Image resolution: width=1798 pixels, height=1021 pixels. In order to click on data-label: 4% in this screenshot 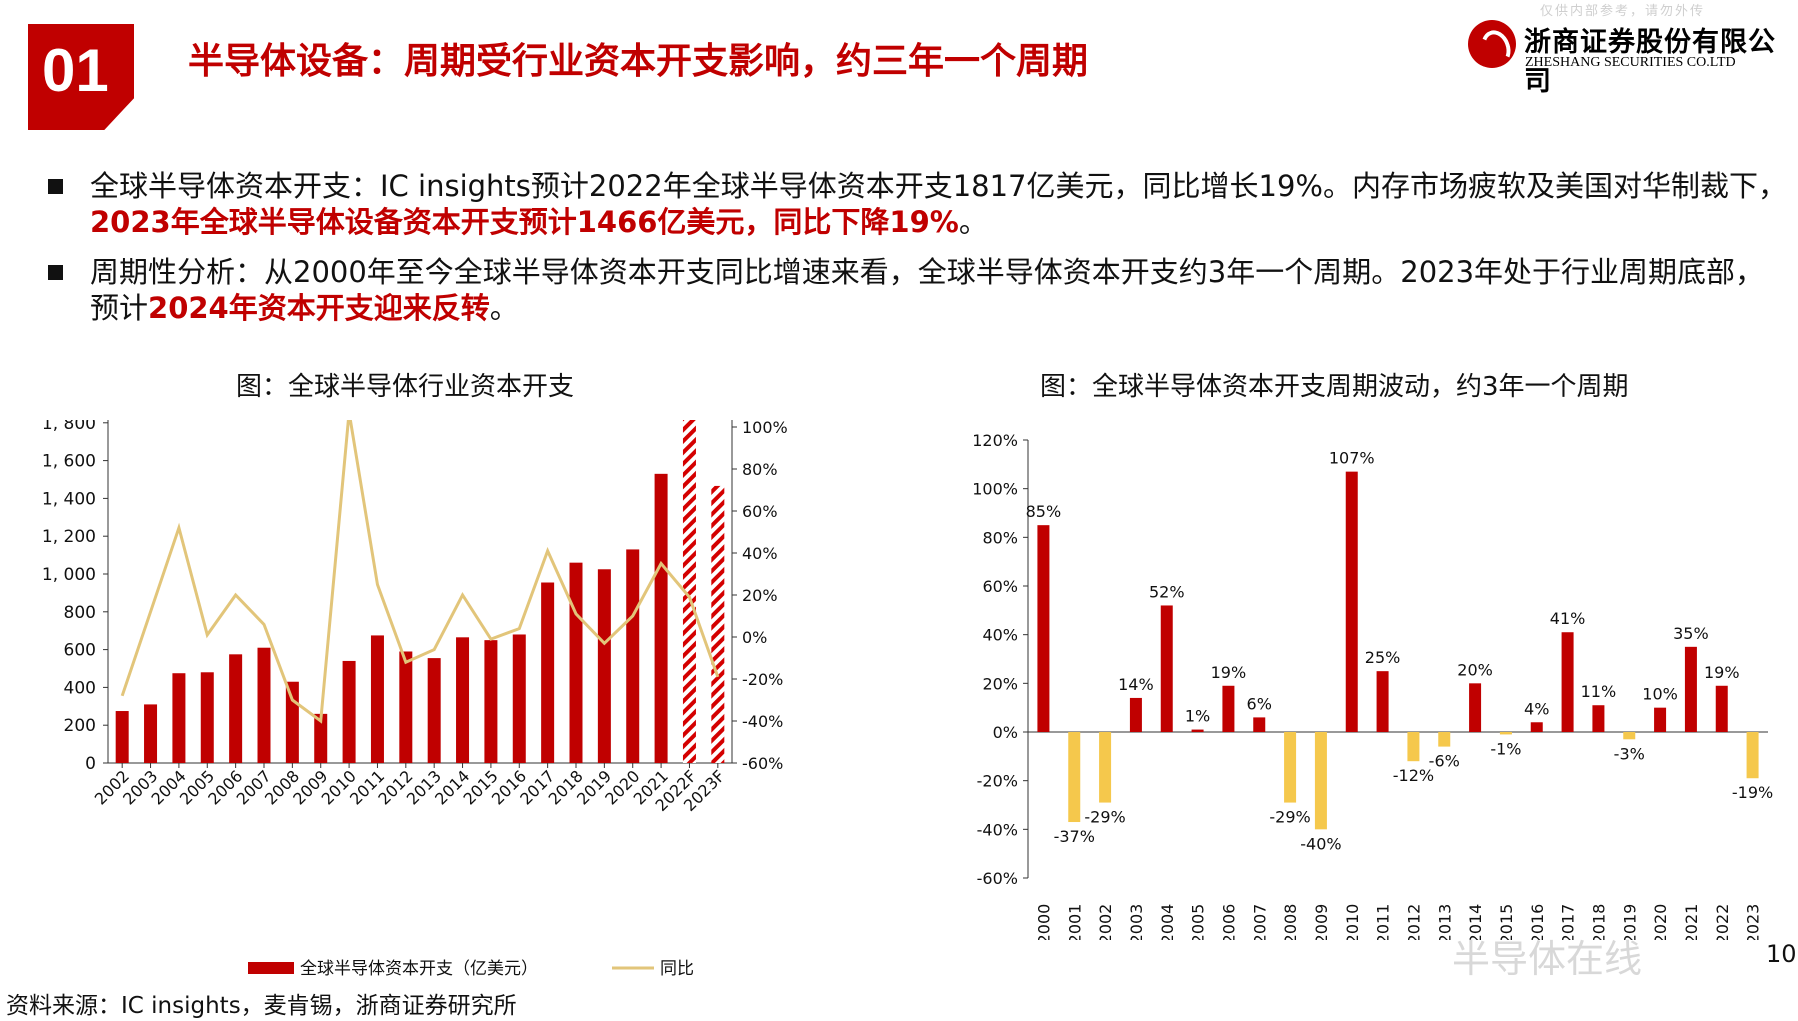, I will do `click(1536, 708)`.